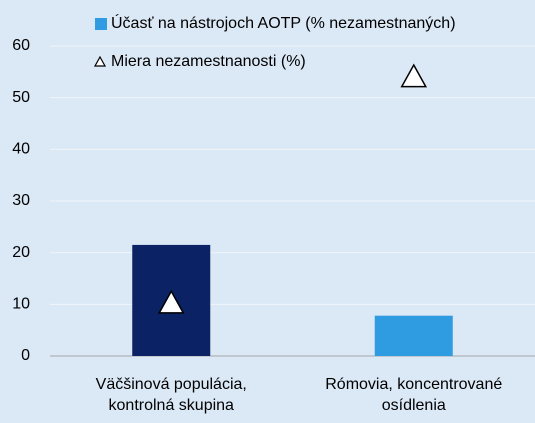 This screenshot has width=535, height=423. What do you see at coordinates (21, 97) in the screenshot?
I see `y-tick-label: 50` at bounding box center [21, 97].